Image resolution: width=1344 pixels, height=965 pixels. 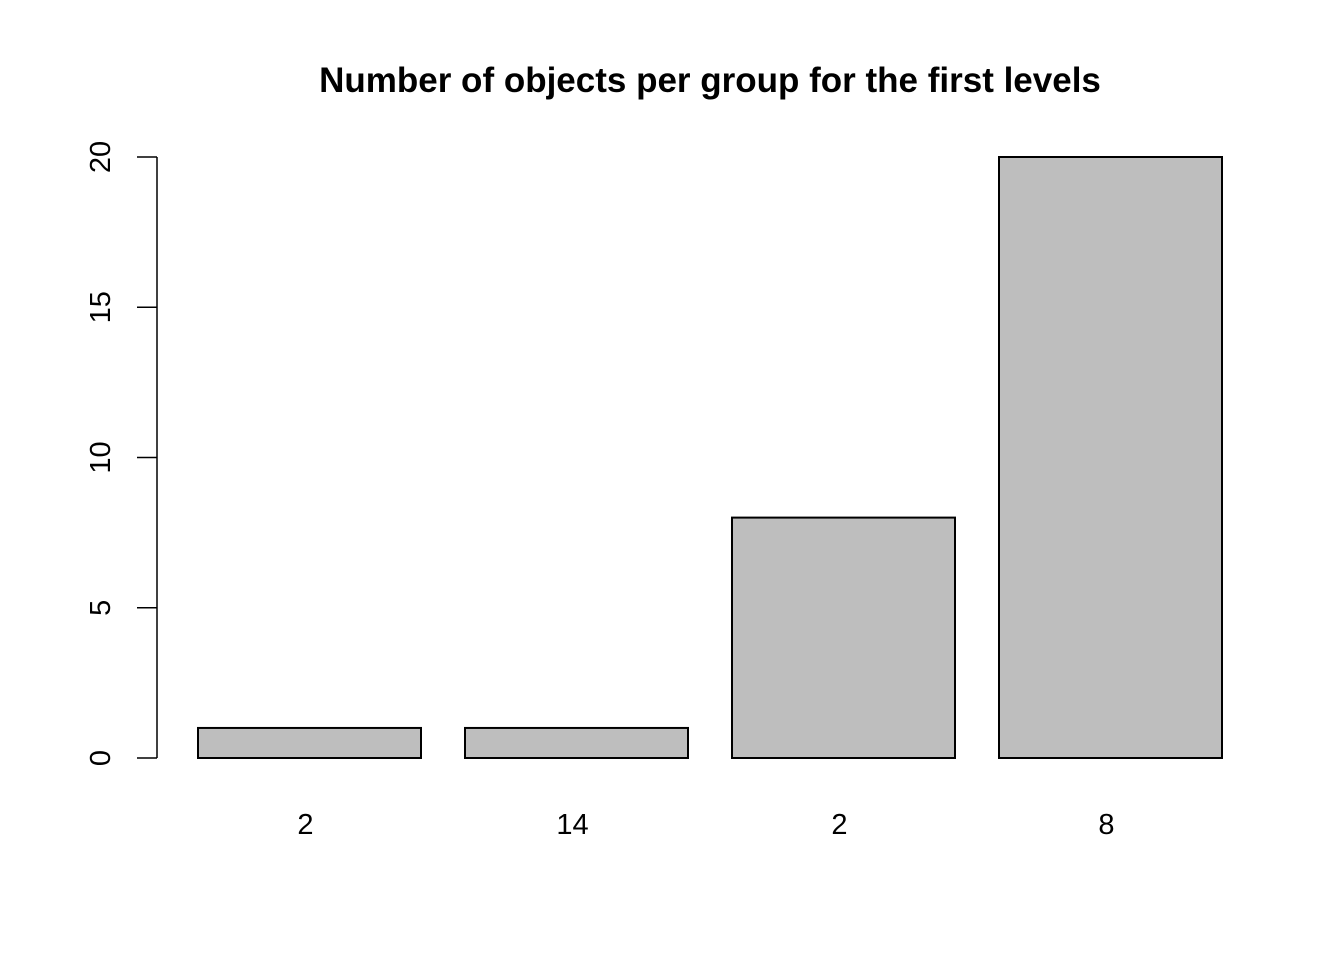 What do you see at coordinates (1106, 825) in the screenshot?
I see `x-tick-label: 8` at bounding box center [1106, 825].